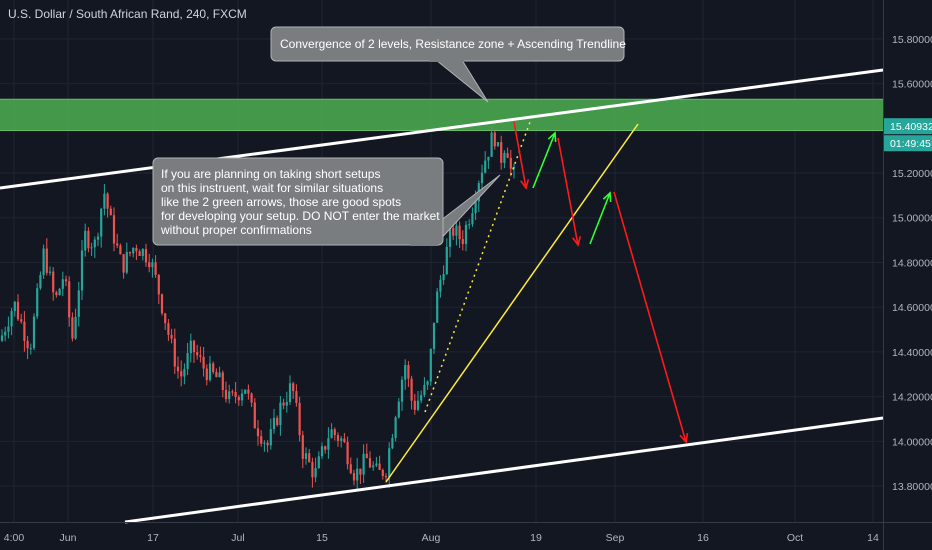  Describe the element at coordinates (908, 143) in the screenshot. I see `countdown-tag` at that location.